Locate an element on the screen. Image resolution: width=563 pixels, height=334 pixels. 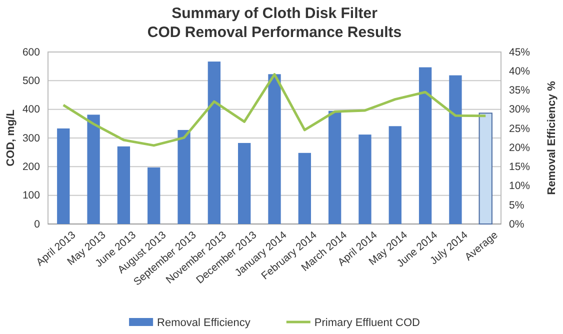
y2-tick-label: 15% is located at coordinates (519, 167).